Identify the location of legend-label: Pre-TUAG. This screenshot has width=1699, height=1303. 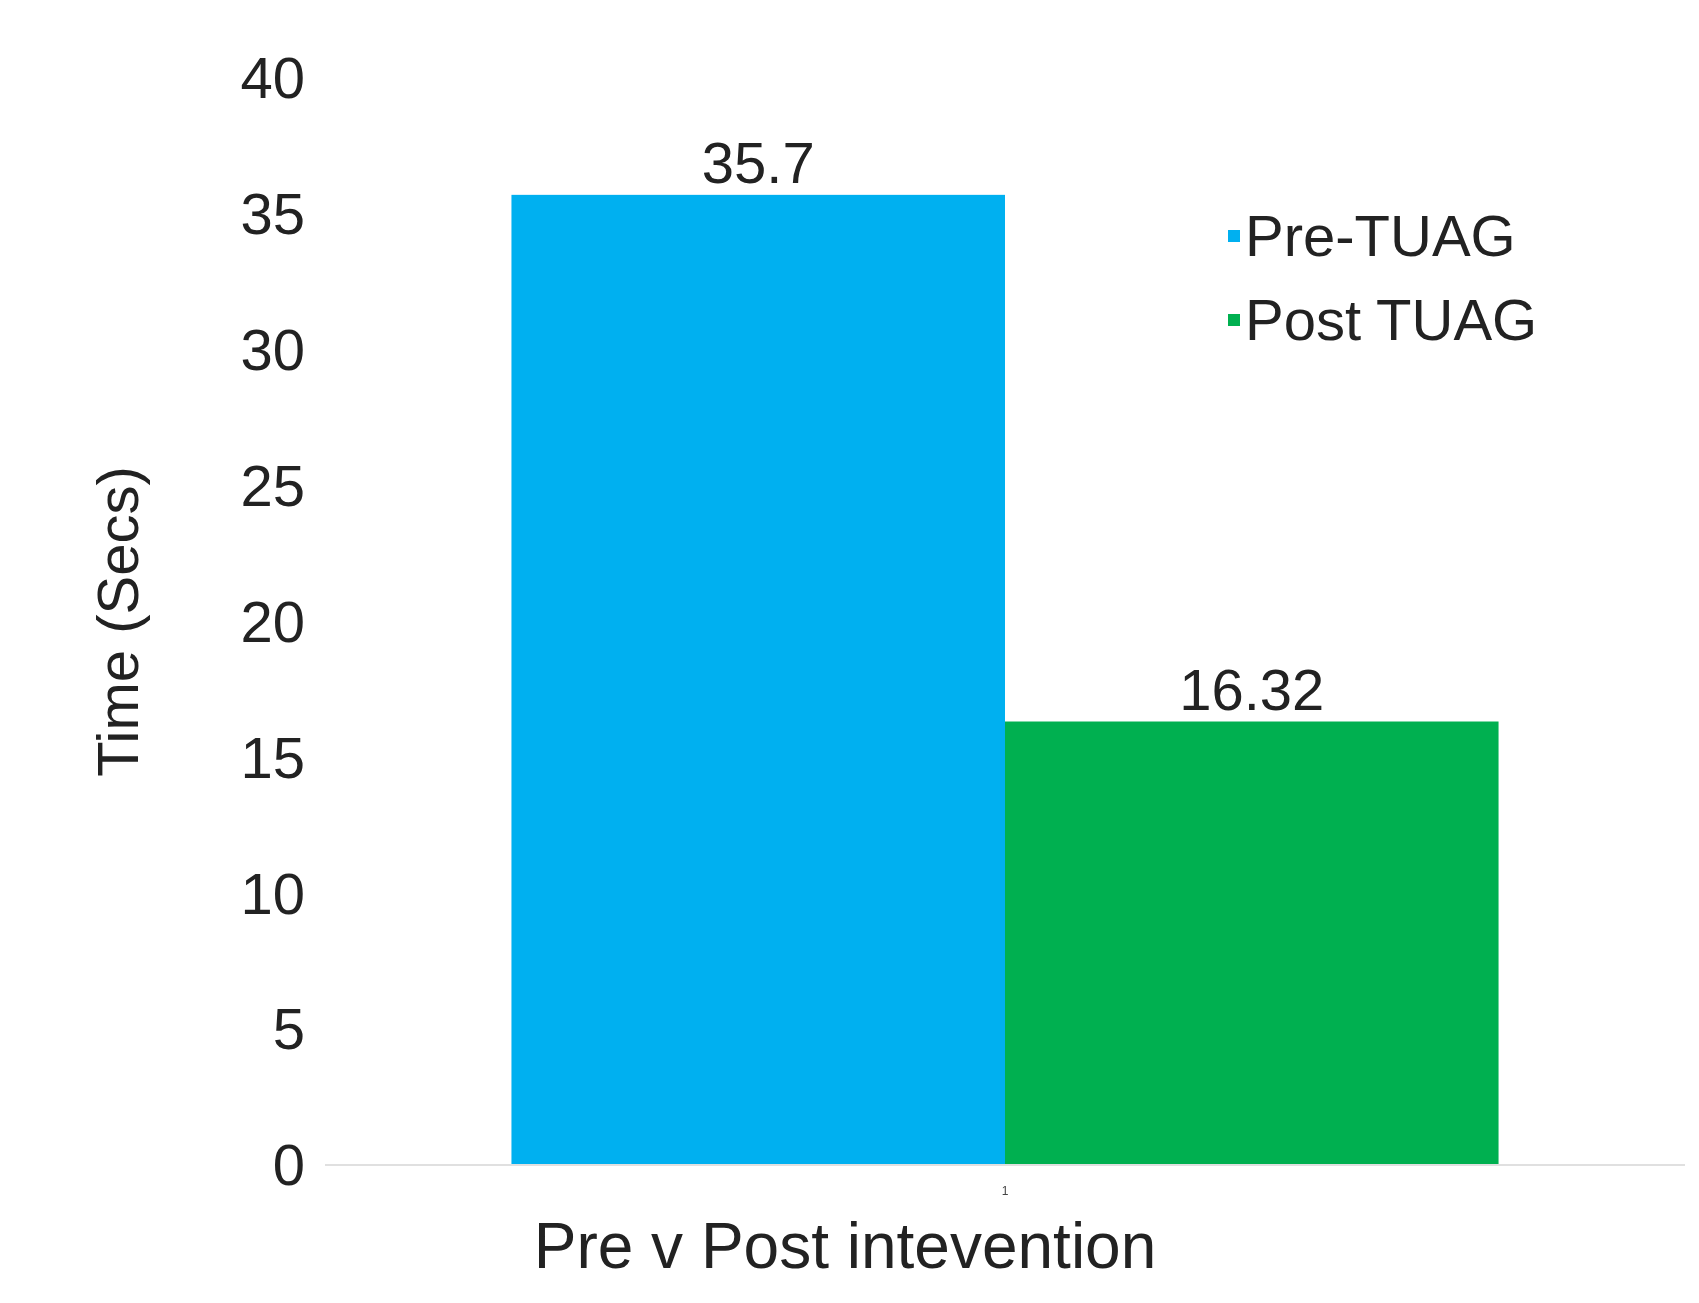
(1380, 236).